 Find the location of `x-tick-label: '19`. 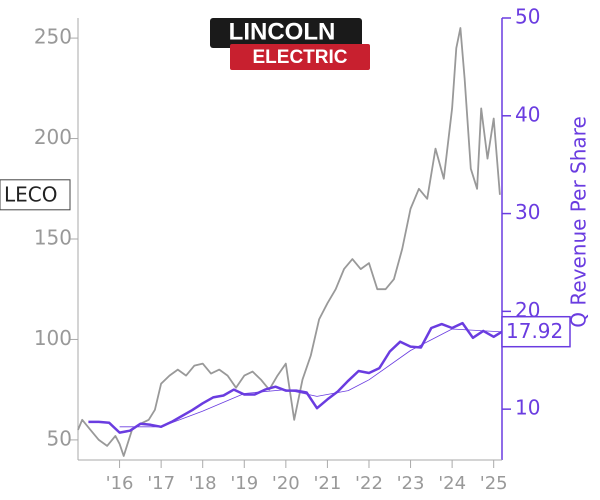

x-tick-label: '19 is located at coordinates (244, 483).